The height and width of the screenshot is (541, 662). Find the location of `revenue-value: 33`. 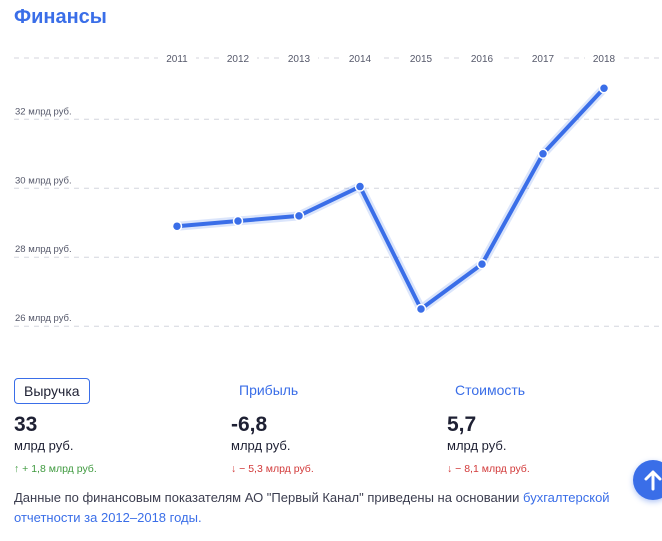

revenue-value: 33 is located at coordinates (26, 424).